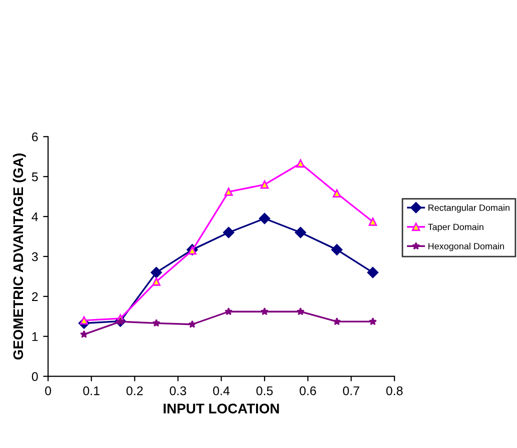 This screenshot has width=517, height=448. Describe the element at coordinates (308, 391) in the screenshot. I see `x-tick-label: 0.6` at that location.